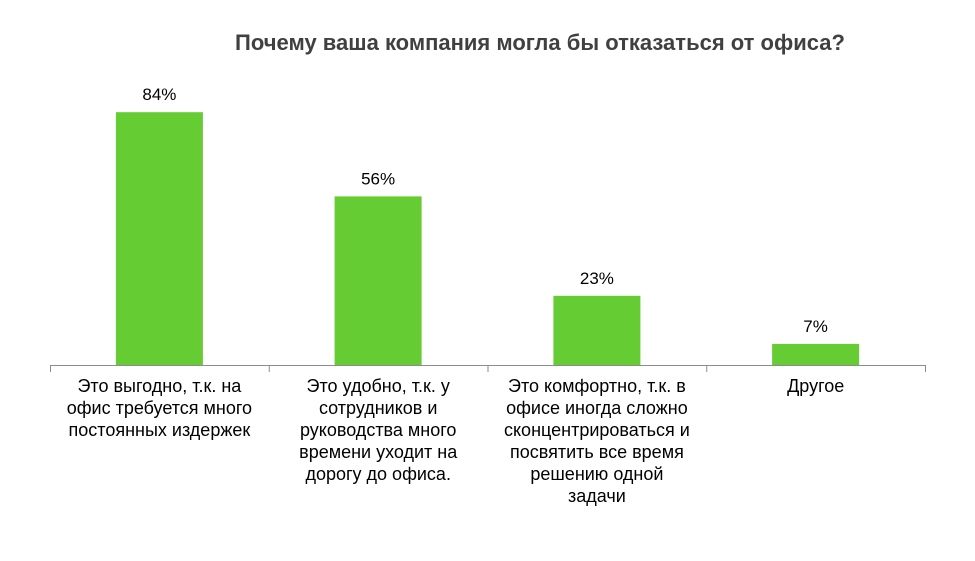 This screenshot has height=561, width=975. What do you see at coordinates (378, 178) in the screenshot?
I see `data-label-2: 56%` at bounding box center [378, 178].